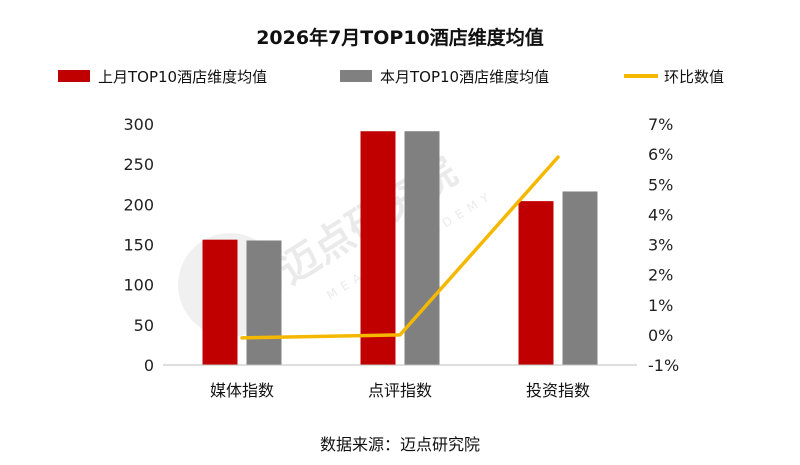  I want to click on y-tick-right: 0%, so click(660, 335).